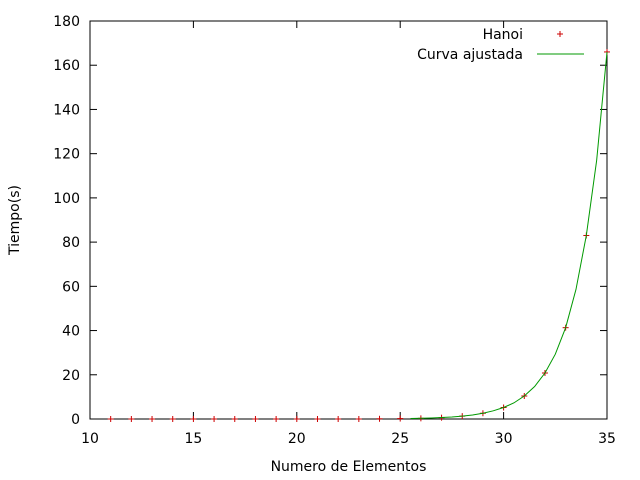 This screenshot has width=640, height=480. Describe the element at coordinates (66, 199) in the screenshot. I see `y-tick-label: 100` at that location.